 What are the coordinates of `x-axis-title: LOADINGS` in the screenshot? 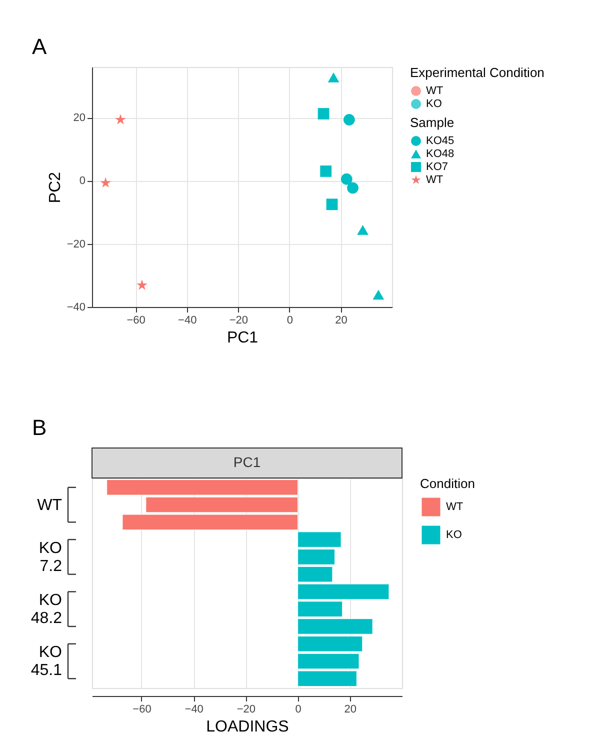 It's located at (247, 727).